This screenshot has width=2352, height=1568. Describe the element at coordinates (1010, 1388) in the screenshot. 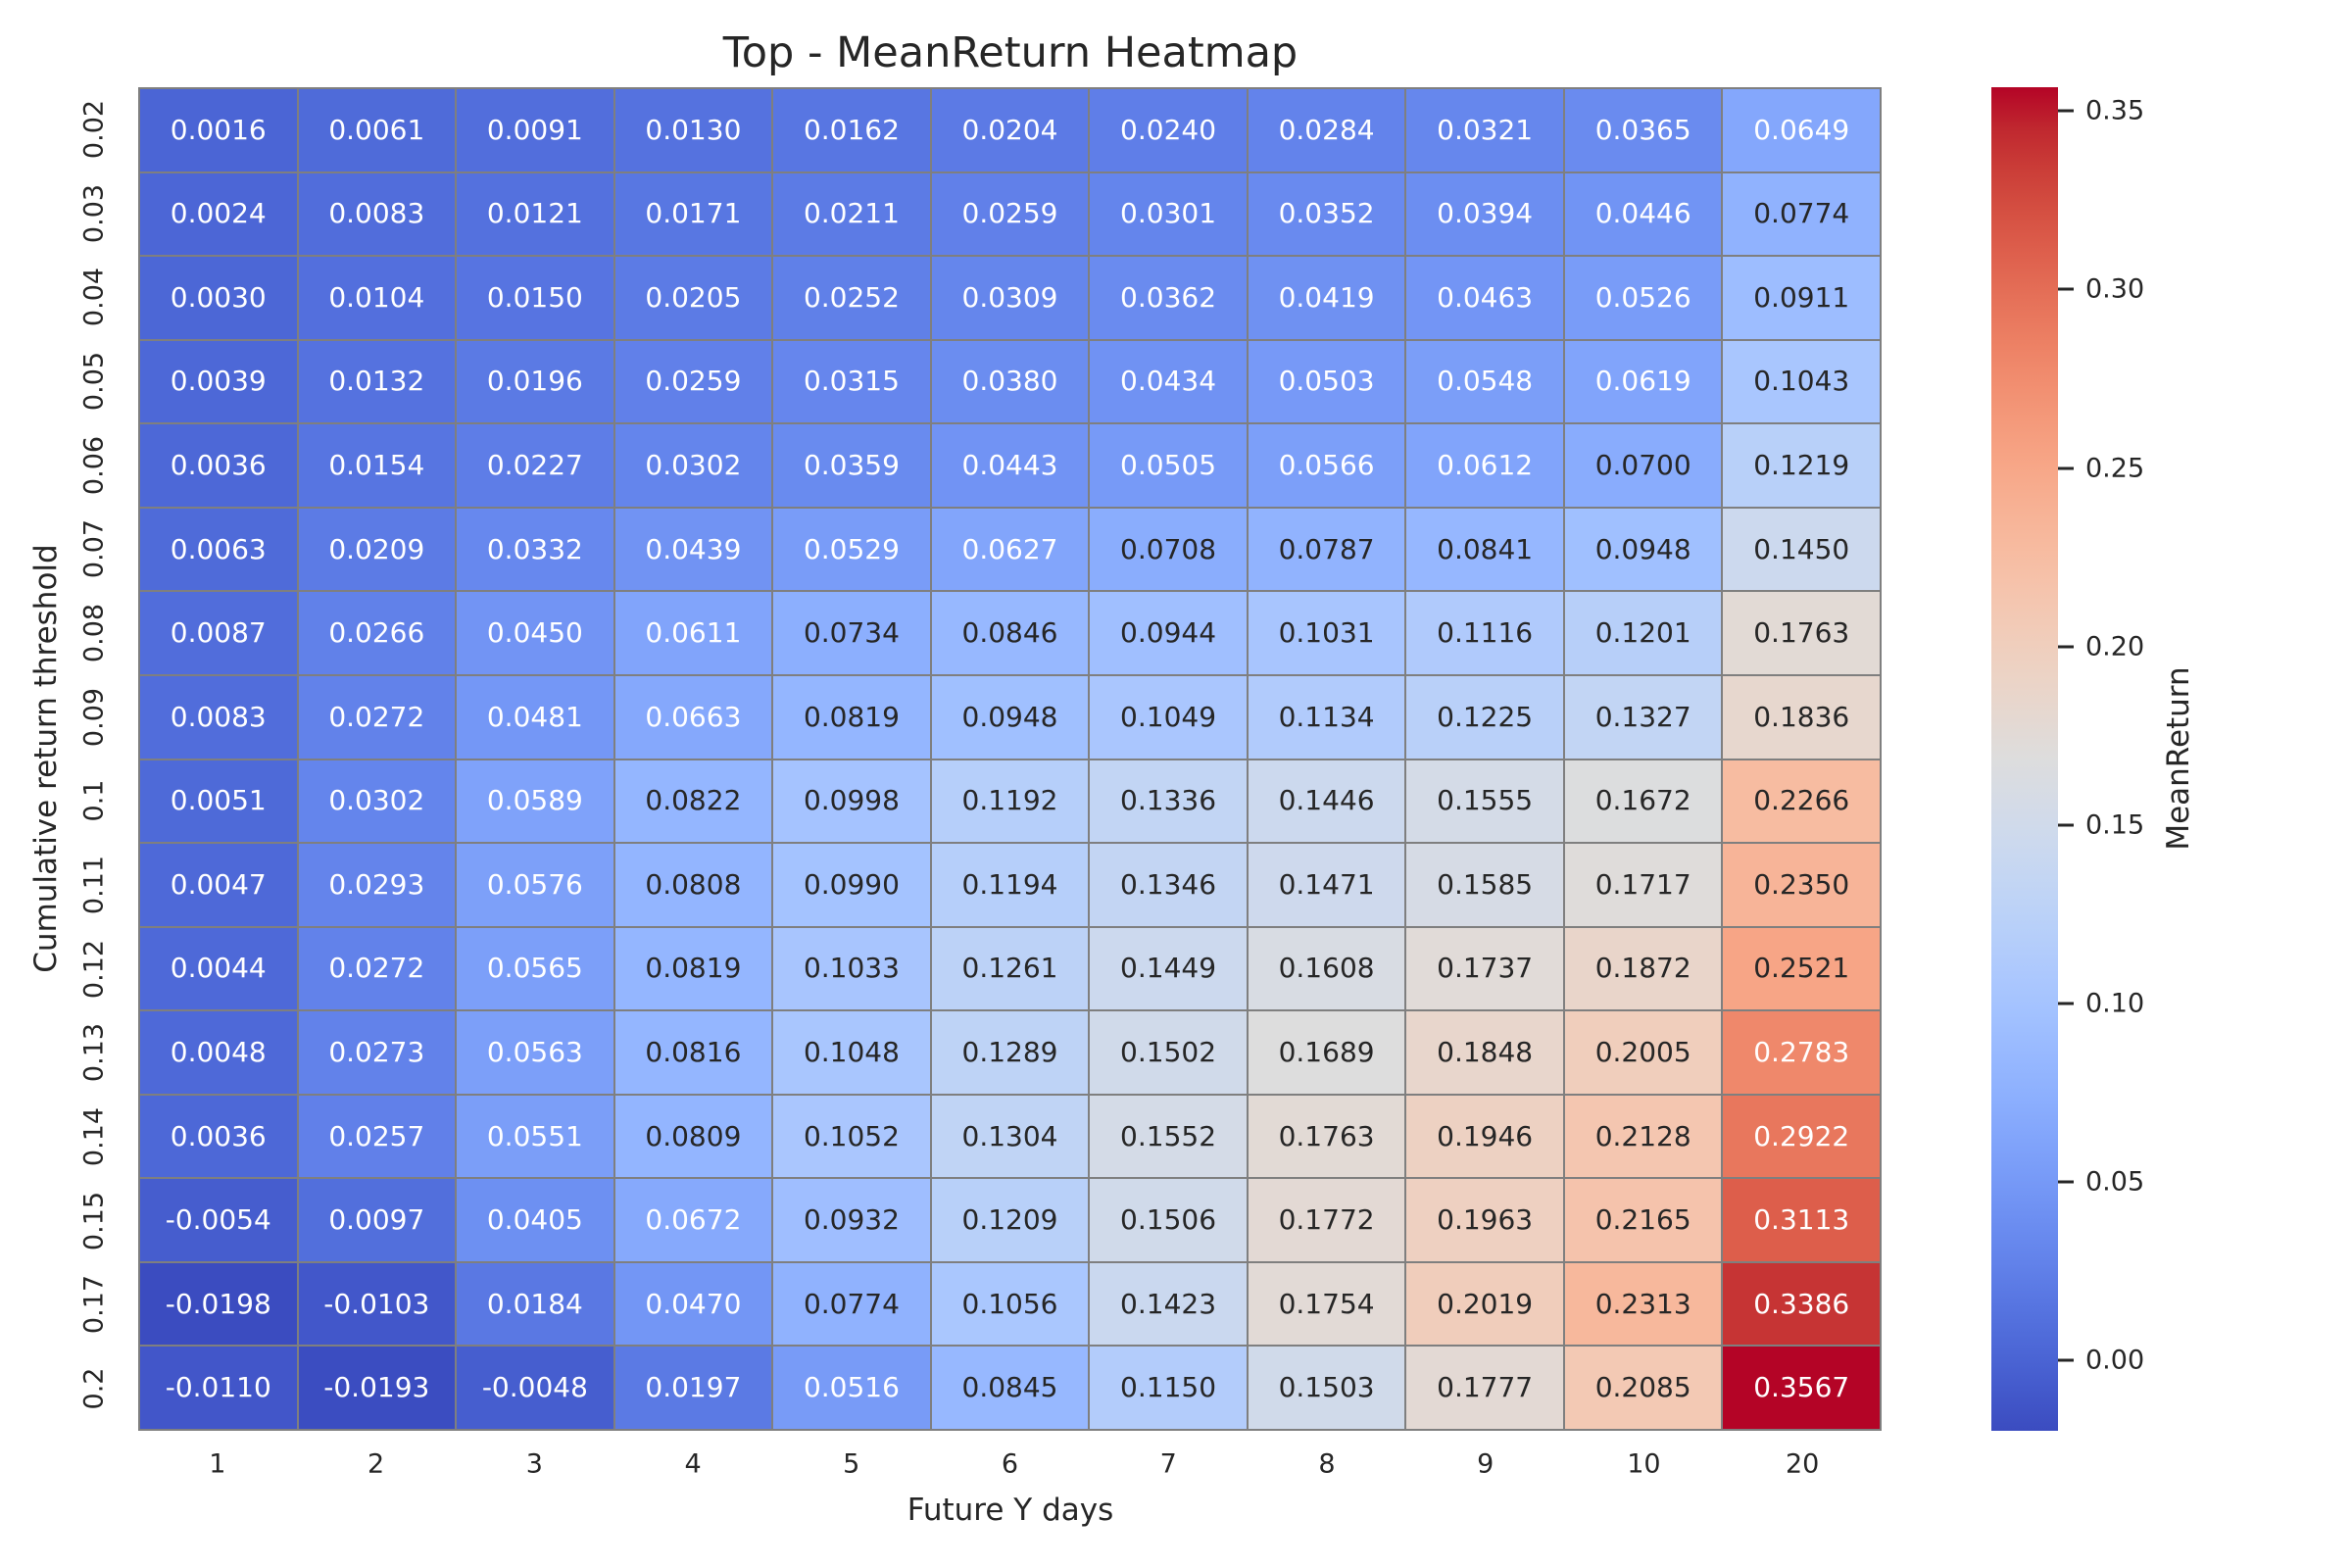

I see `heatmap-cell-y0.2-x6: 0.0845` at that location.